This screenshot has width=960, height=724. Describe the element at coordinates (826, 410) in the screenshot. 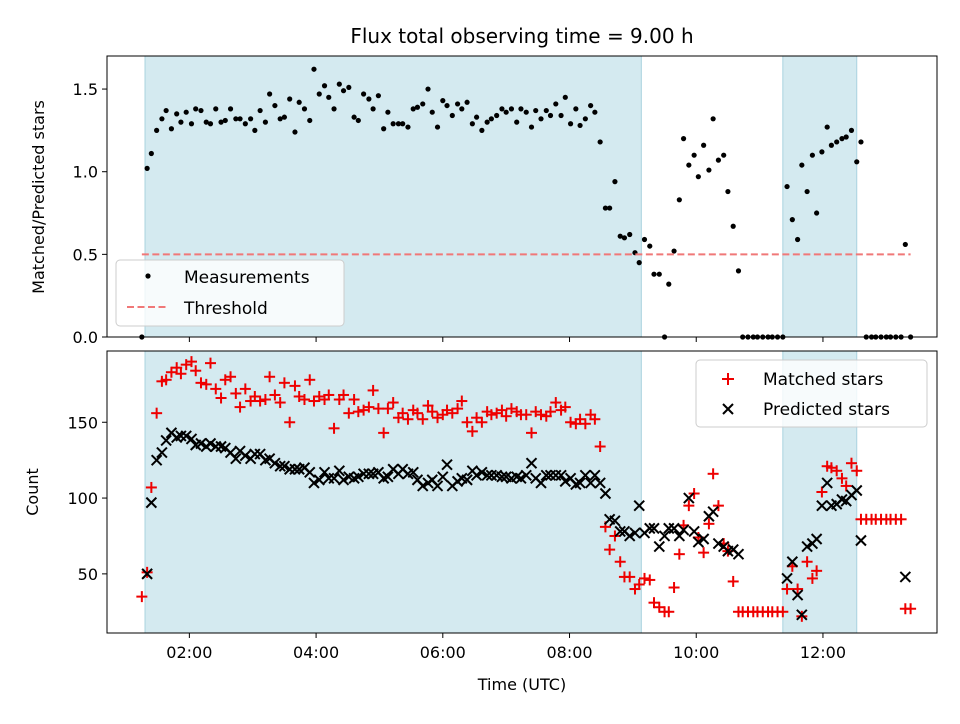

I see `legend-predicted-label: Predicted stars` at that location.